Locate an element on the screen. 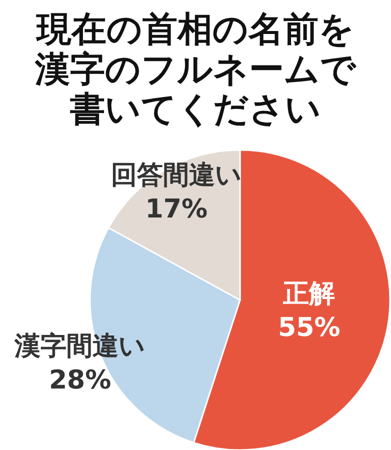 This screenshot has height=450, width=391. slice-label: 正解 is located at coordinates (309, 293).